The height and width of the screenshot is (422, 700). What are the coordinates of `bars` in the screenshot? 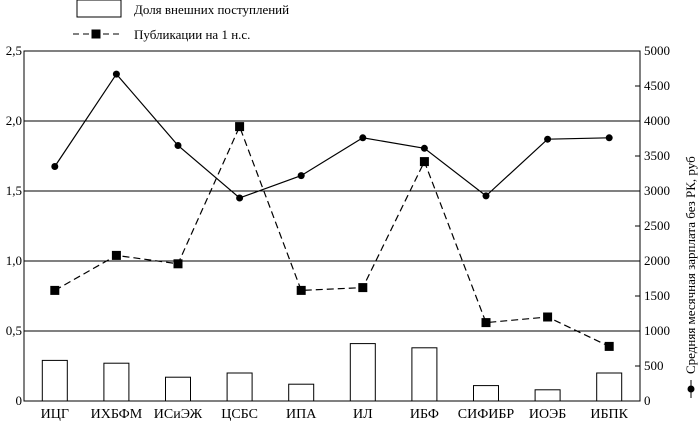 It's located at (332, 372).